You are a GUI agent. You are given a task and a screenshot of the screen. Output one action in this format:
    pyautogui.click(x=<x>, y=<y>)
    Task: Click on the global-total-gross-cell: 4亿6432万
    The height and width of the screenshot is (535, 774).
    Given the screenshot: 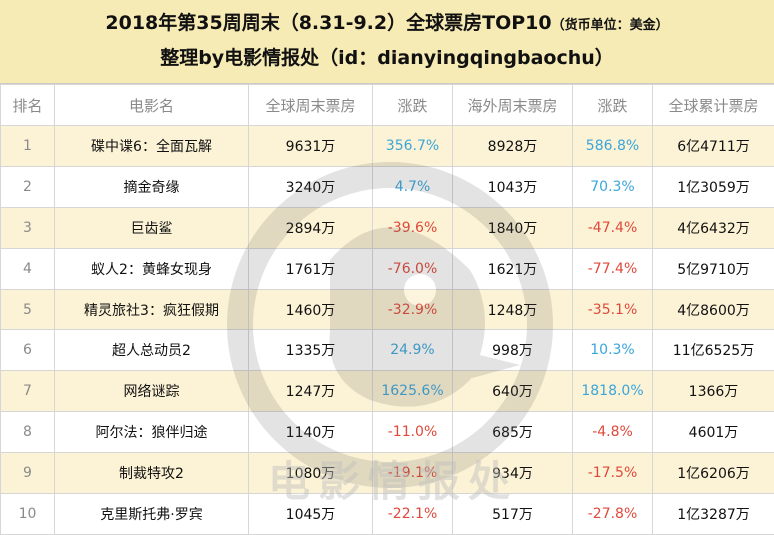 What is the action you would take?
    pyautogui.click(x=713, y=227)
    